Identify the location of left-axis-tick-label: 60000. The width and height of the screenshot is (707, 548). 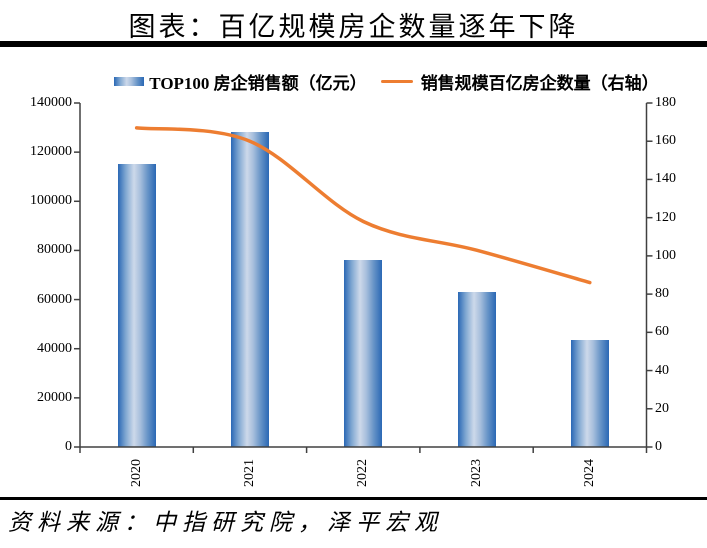
(54, 299).